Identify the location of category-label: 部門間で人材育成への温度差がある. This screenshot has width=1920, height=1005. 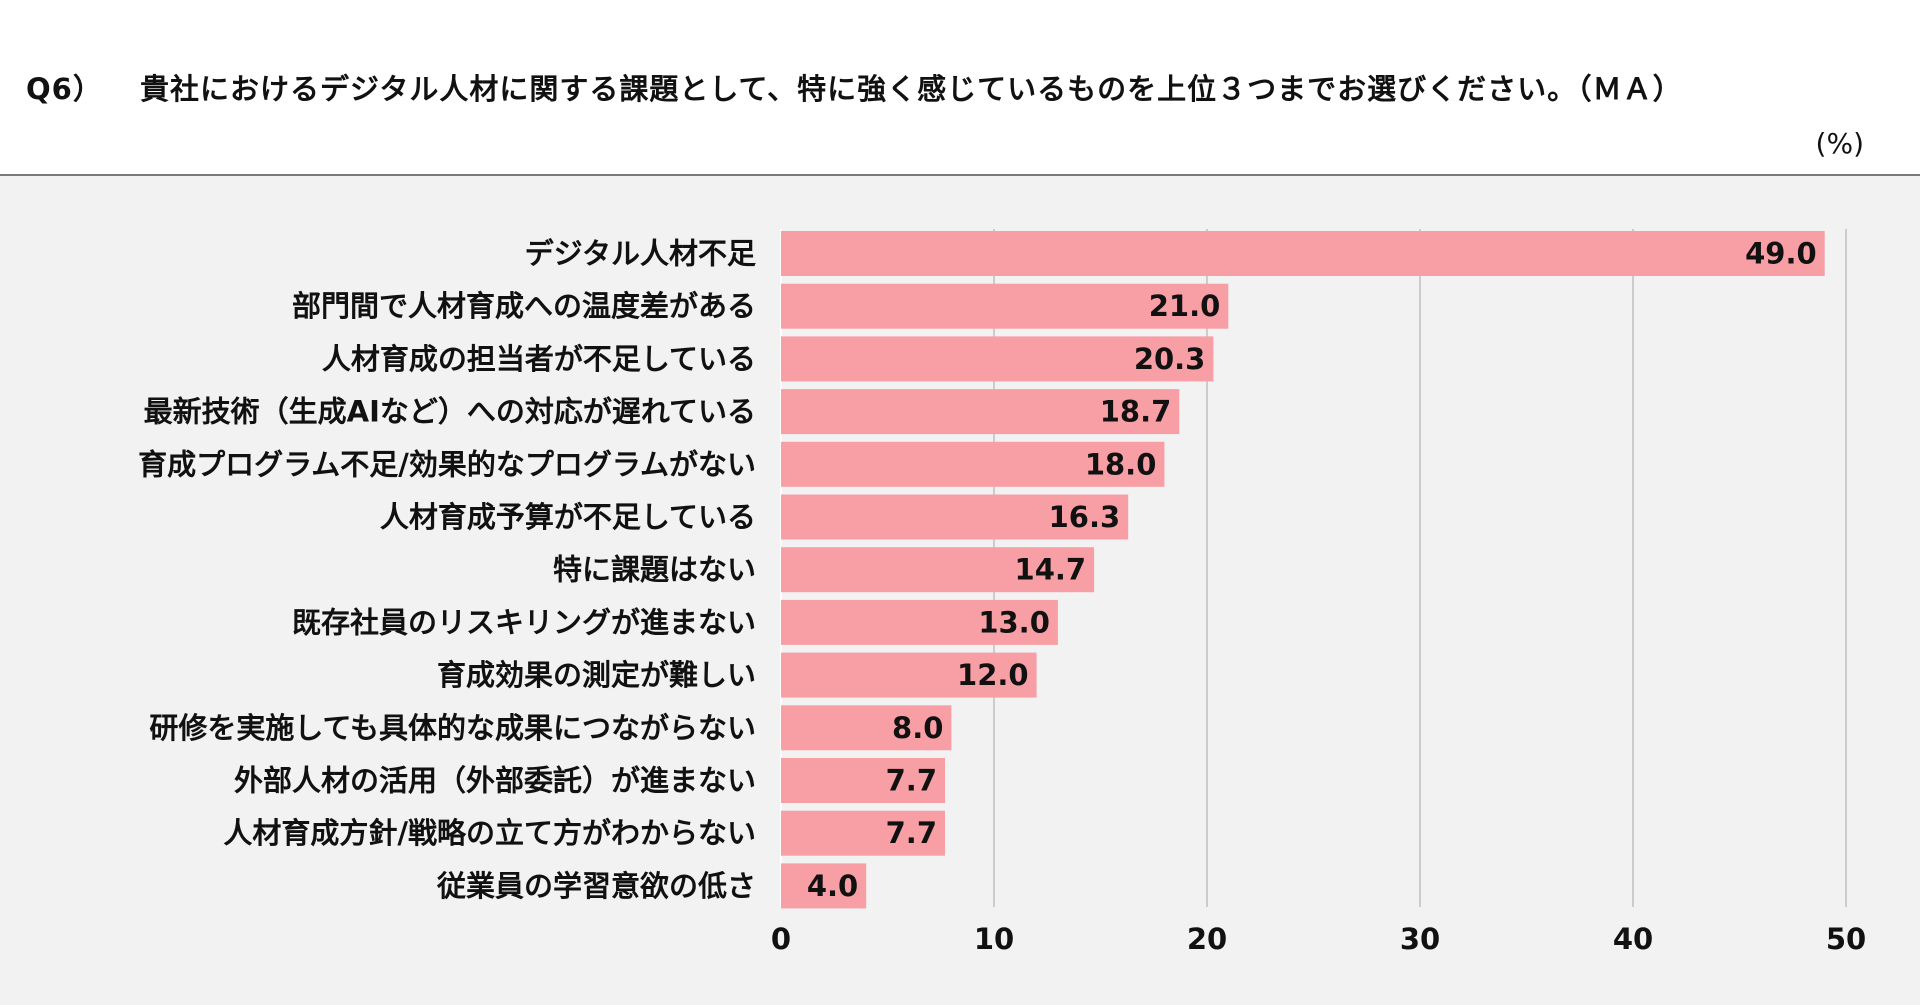
(524, 306).